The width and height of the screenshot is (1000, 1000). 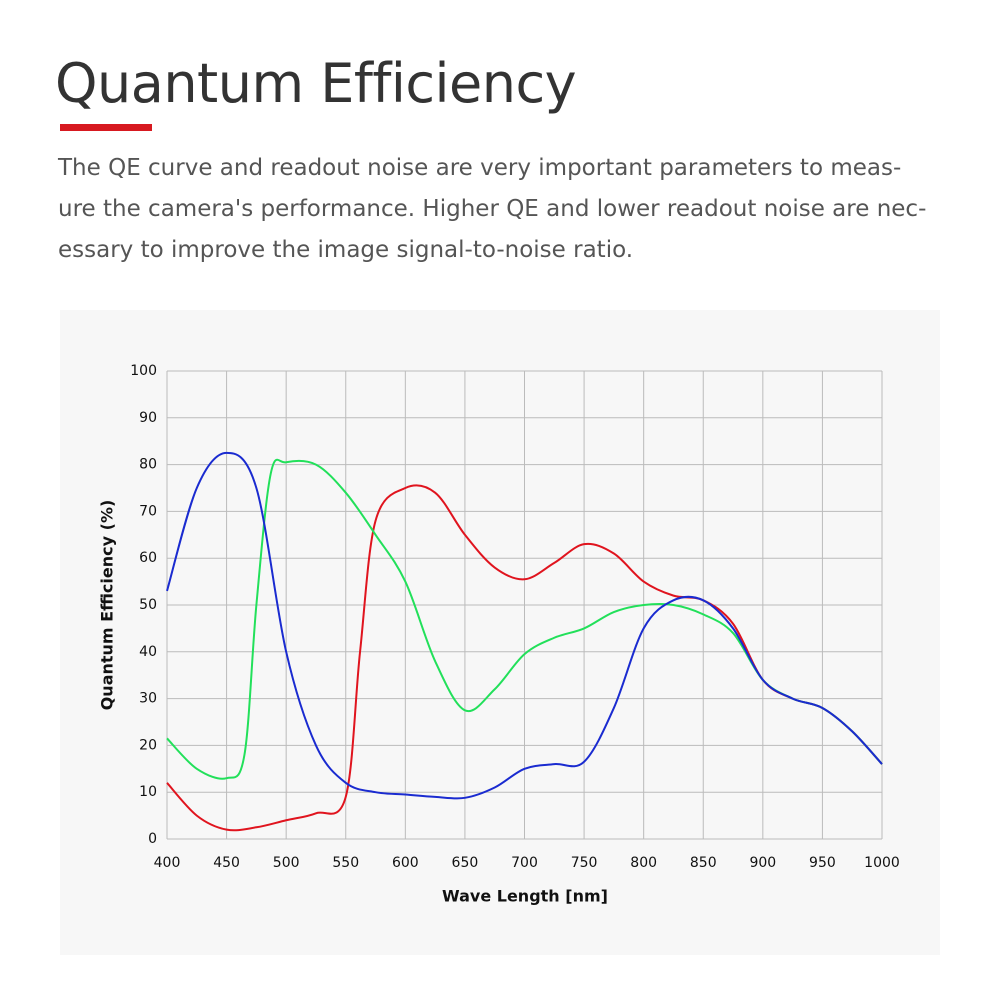 I want to click on x-tick-label: 1000, so click(x=882, y=863).